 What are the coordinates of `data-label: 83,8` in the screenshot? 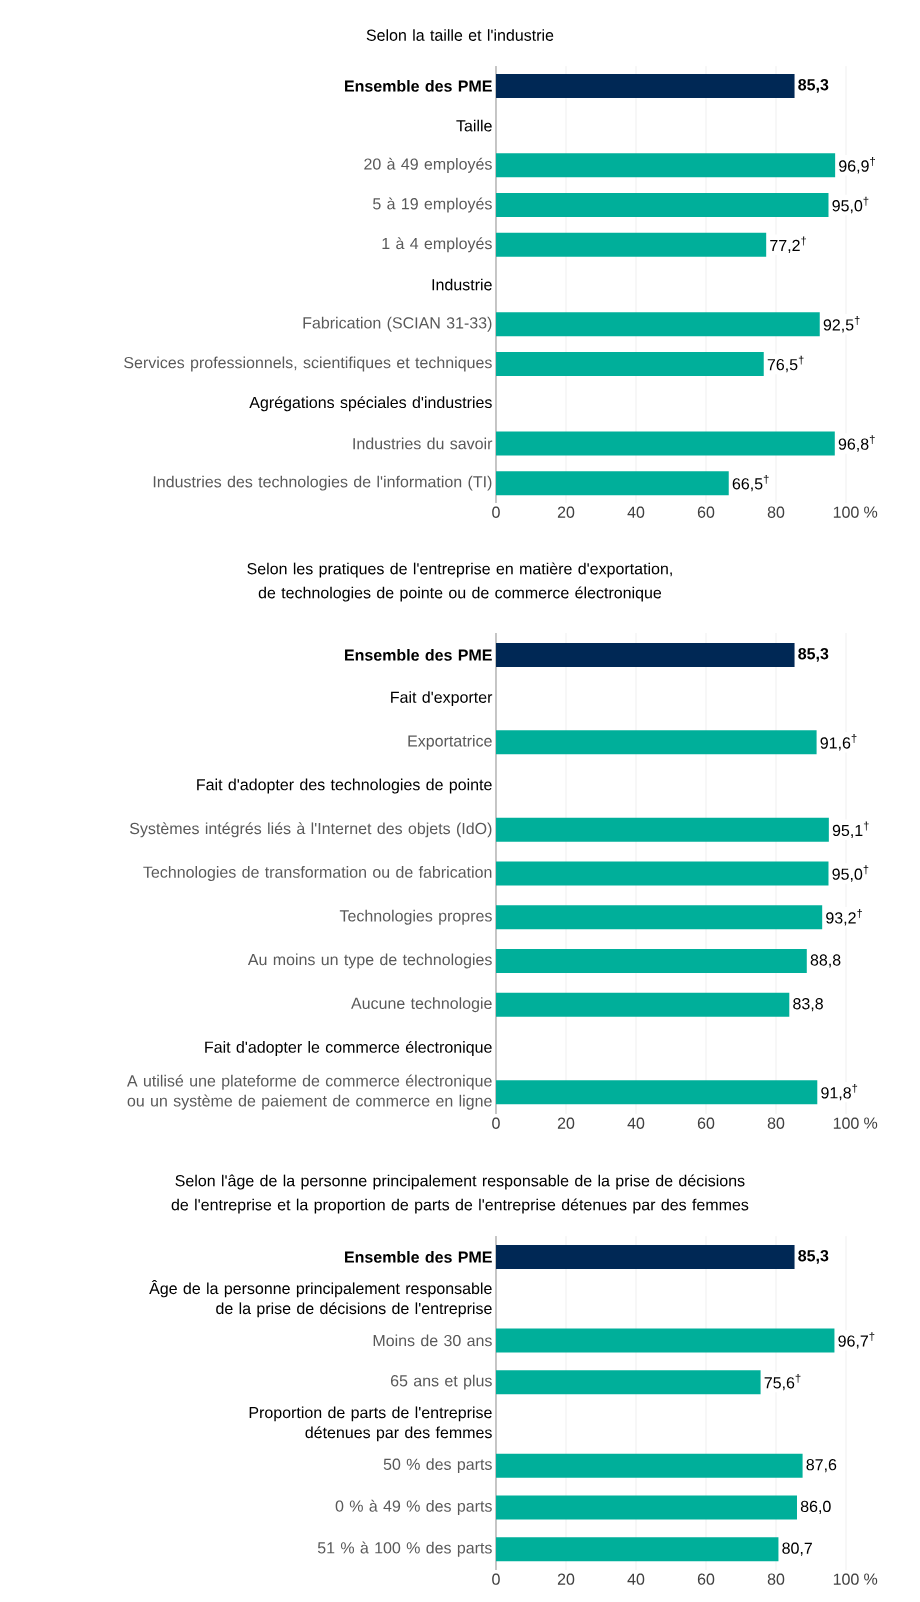 It's located at (808, 1005).